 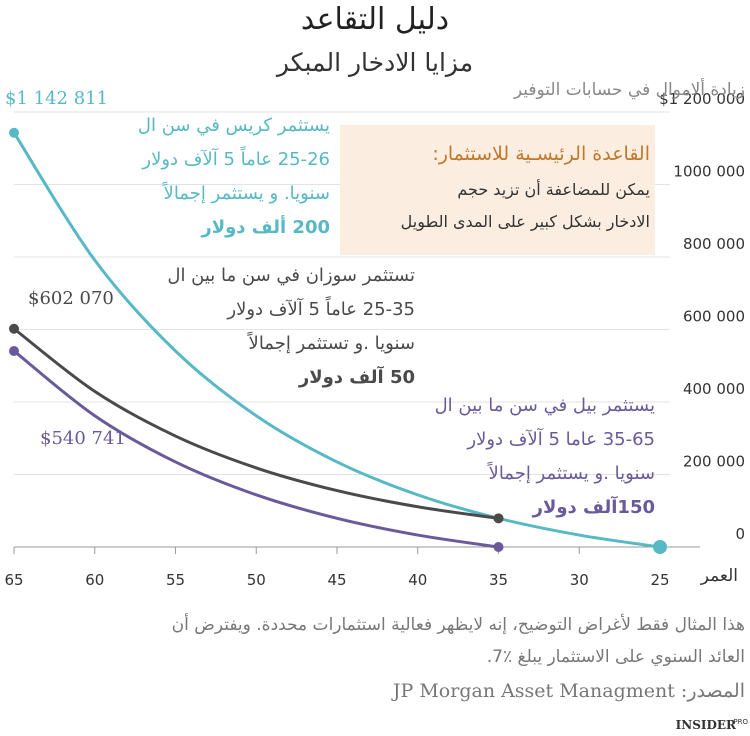 I want to click on chart-title: دليل التقاعد, so click(x=375, y=19).